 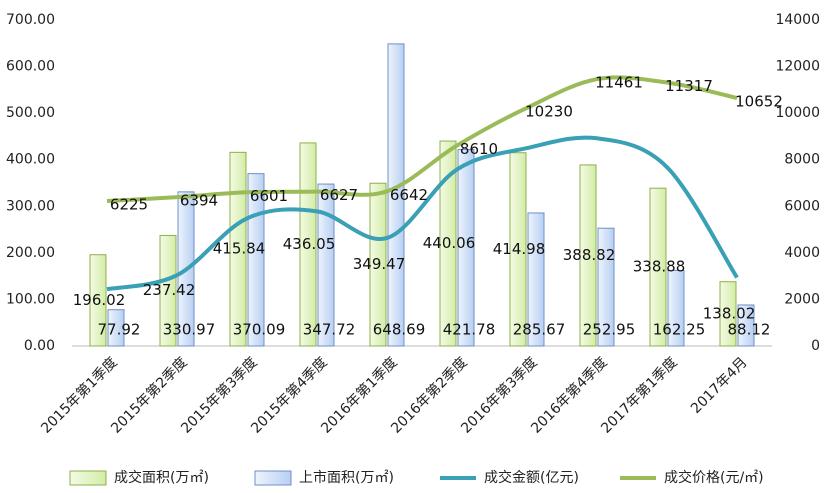 I want to click on value-label: 421.78, so click(x=469, y=330).